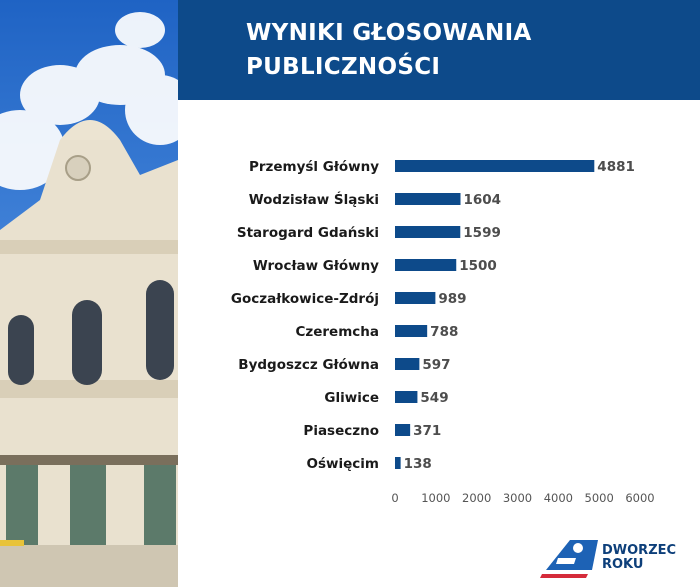 The image size is (700, 587). Describe the element at coordinates (343, 464) in the screenshot. I see `category-label: Oświęcim` at that location.